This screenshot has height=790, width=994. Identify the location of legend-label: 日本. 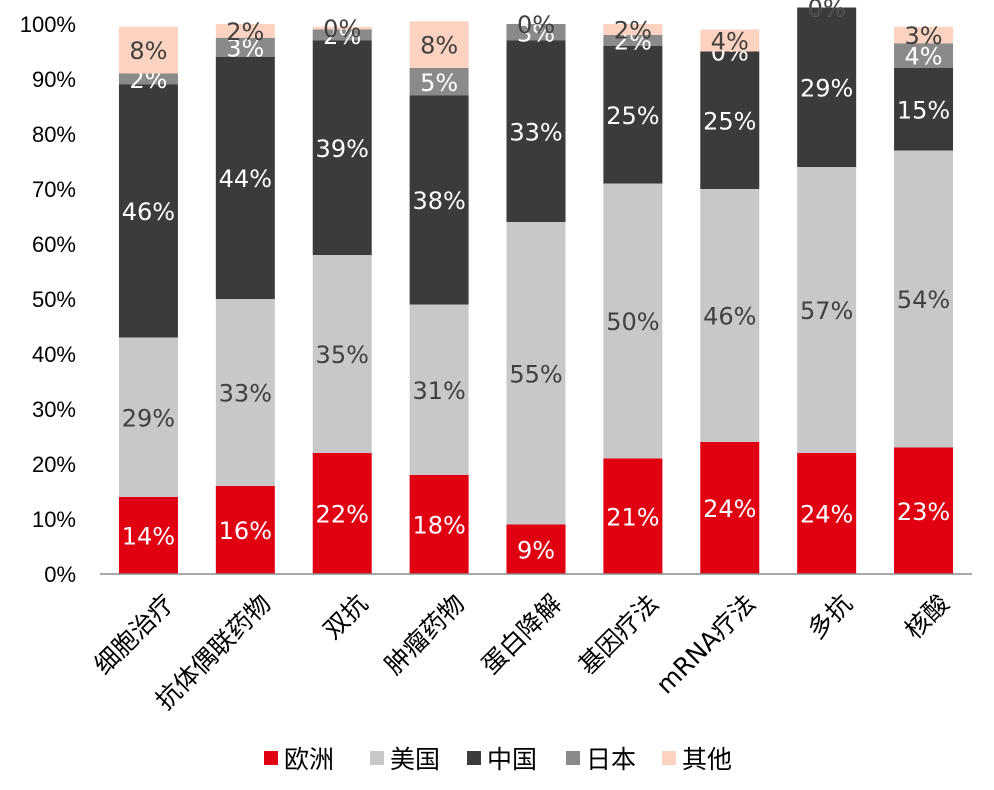
(611, 759).